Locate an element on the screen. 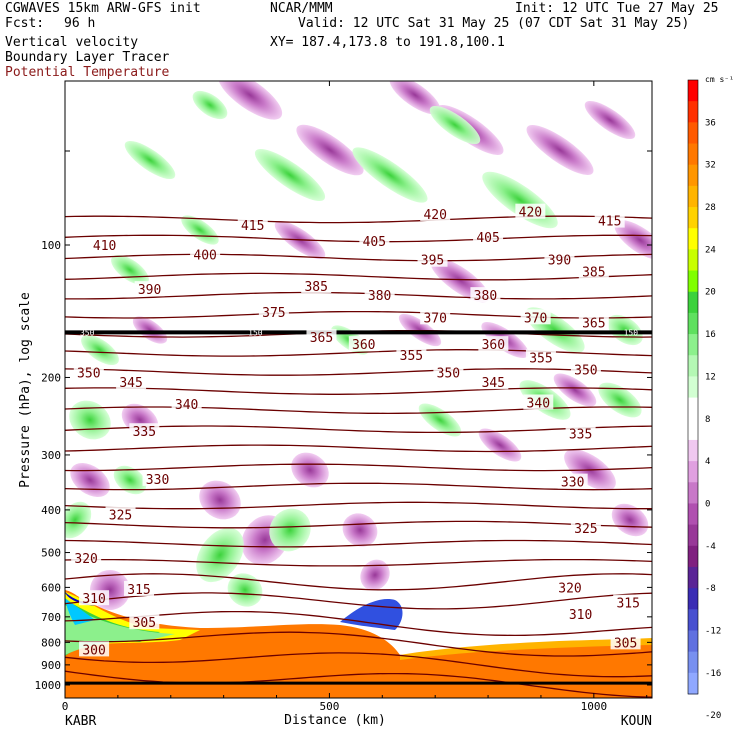 This screenshot has width=740, height=740. field-boundary-layer-tracer: Boundary Layer Tracer is located at coordinates (87, 57).